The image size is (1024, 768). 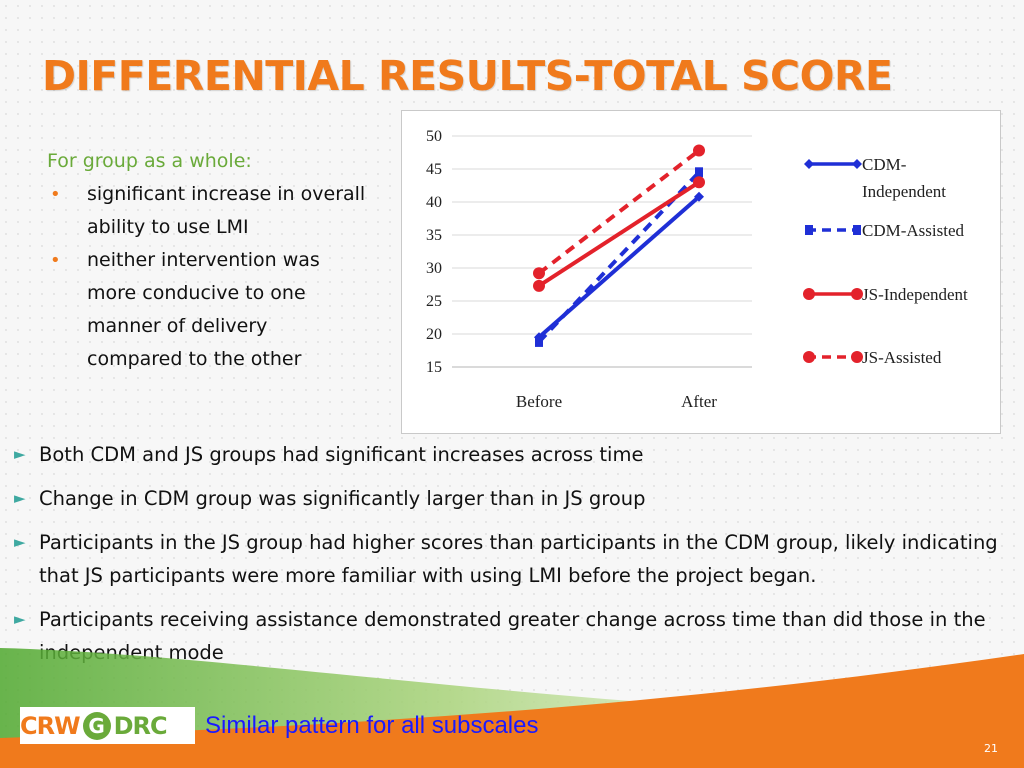 I want to click on logo-text-g: G, so click(x=96, y=725).